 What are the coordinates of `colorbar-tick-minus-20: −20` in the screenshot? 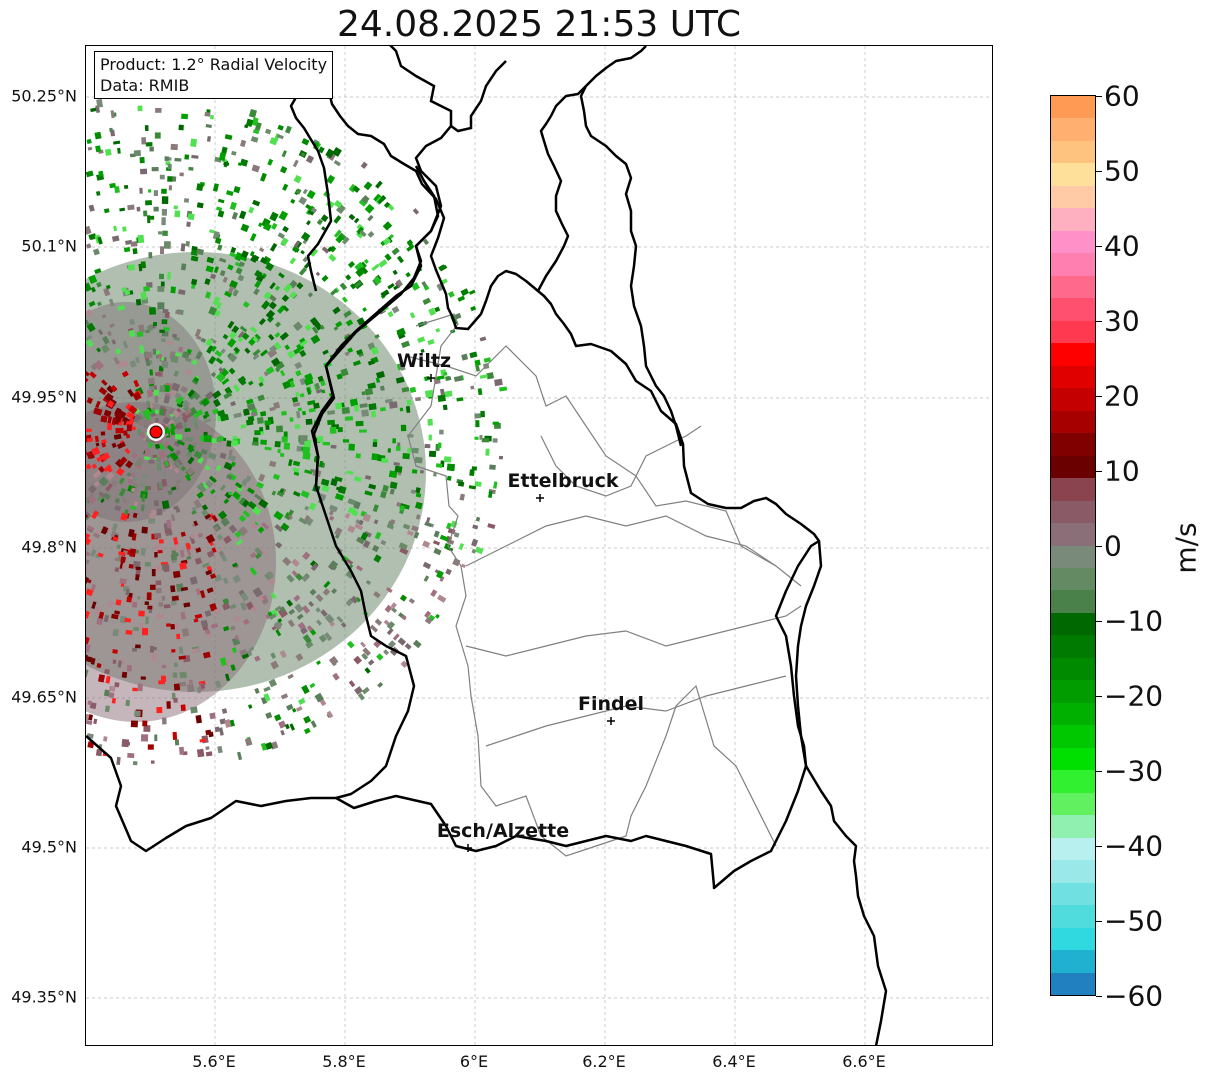 It's located at (1134, 696).